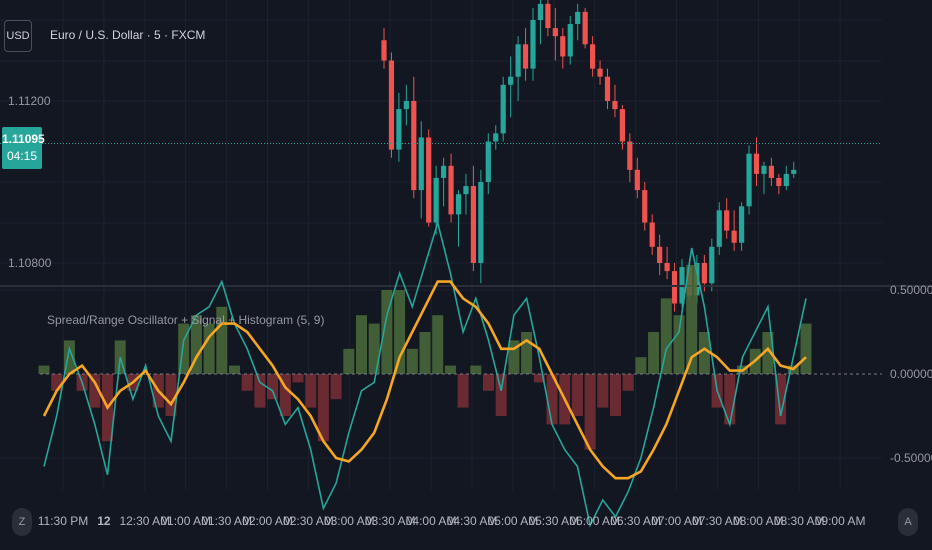 The image size is (932, 550). What do you see at coordinates (635, 521) in the screenshot?
I see `time-axis-label: 06:30 AM` at bounding box center [635, 521].